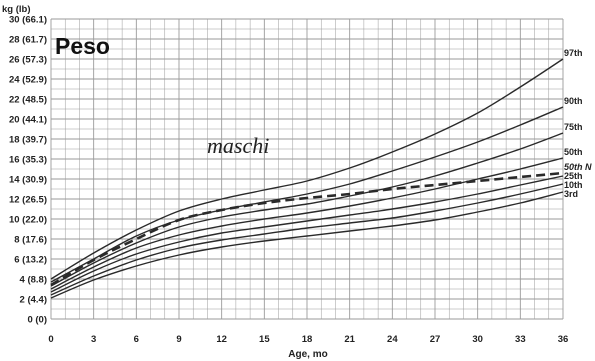 The image size is (595, 361). I want to click on y-tick-label: 28 (61.7), so click(28, 40).